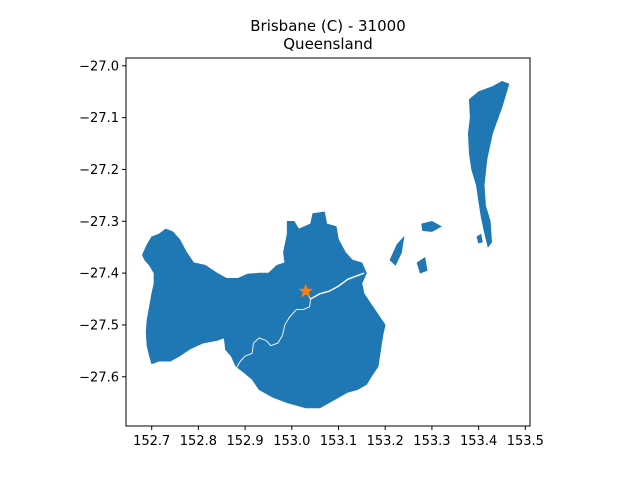  What do you see at coordinates (151, 441) in the screenshot?
I see `x-tick-label: 152.7` at bounding box center [151, 441].